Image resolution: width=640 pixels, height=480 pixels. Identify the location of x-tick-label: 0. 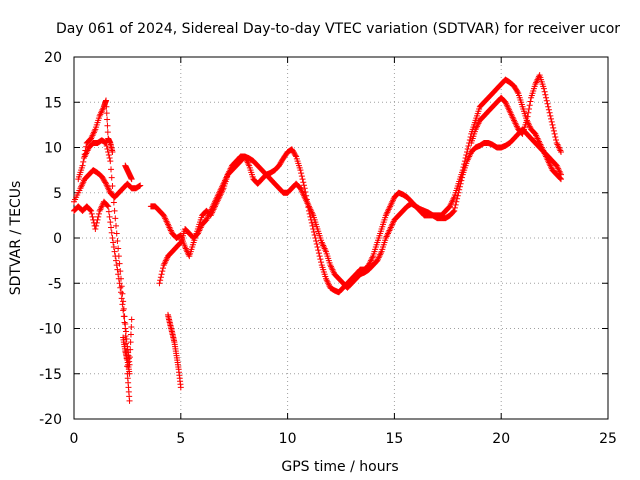
(74, 439).